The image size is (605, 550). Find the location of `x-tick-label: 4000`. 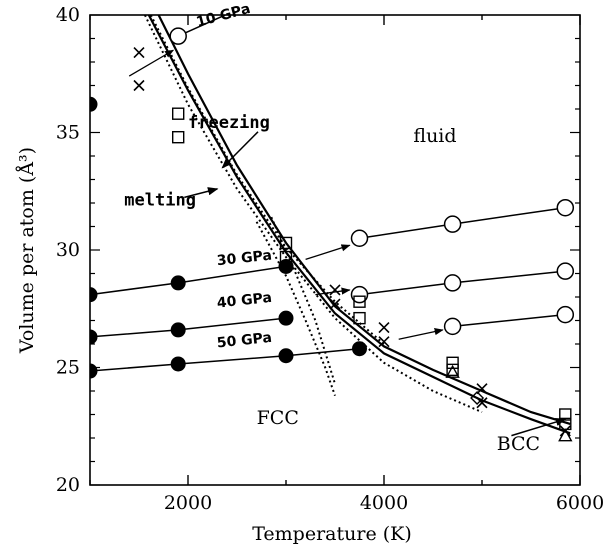

x-tick-label: 4000 is located at coordinates (384, 503).